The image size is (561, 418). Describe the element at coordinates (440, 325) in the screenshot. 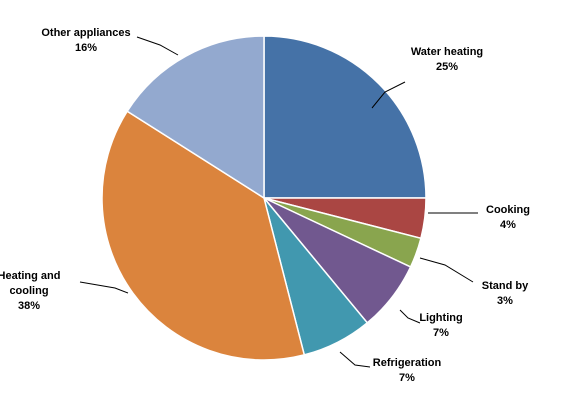

I see `data-label-lighting: Lighting 7%` at that location.